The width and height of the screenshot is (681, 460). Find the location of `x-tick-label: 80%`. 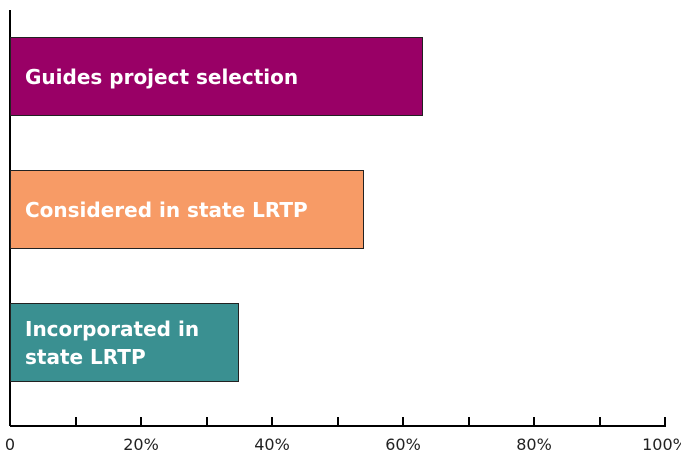

x-tick-label: 80% is located at coordinates (534, 444).